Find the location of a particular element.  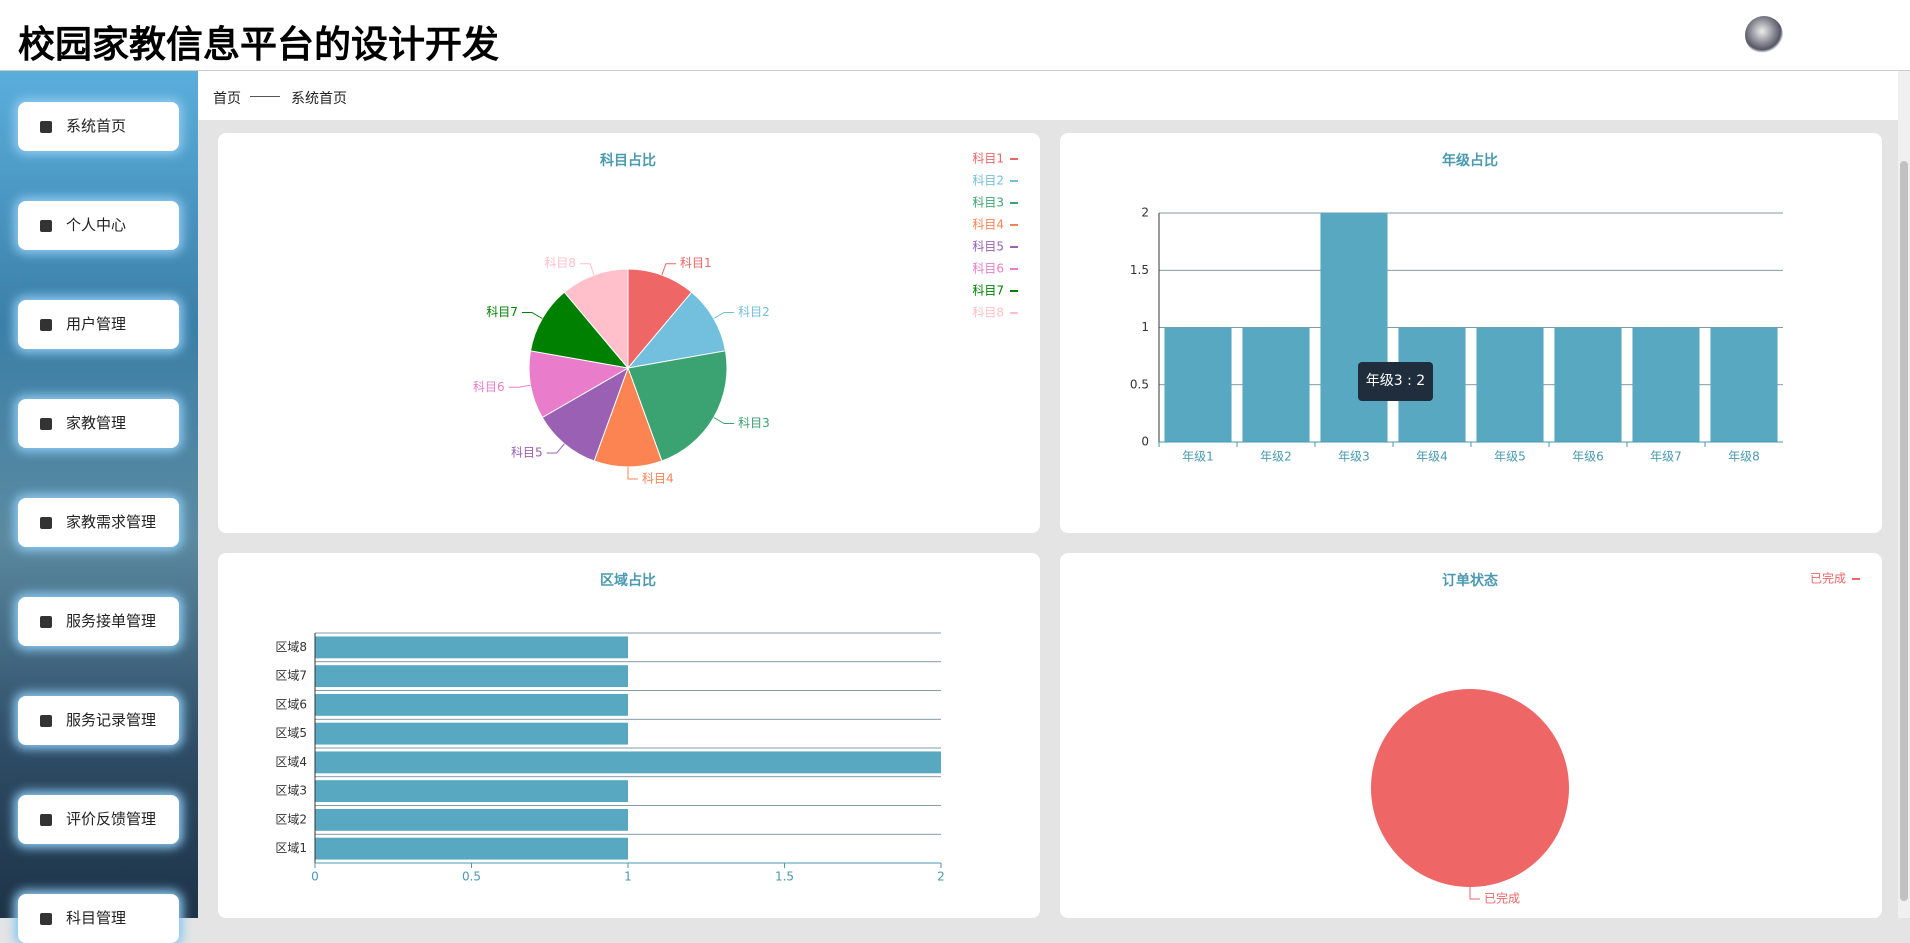

slice-label: 科目1 is located at coordinates (696, 263).